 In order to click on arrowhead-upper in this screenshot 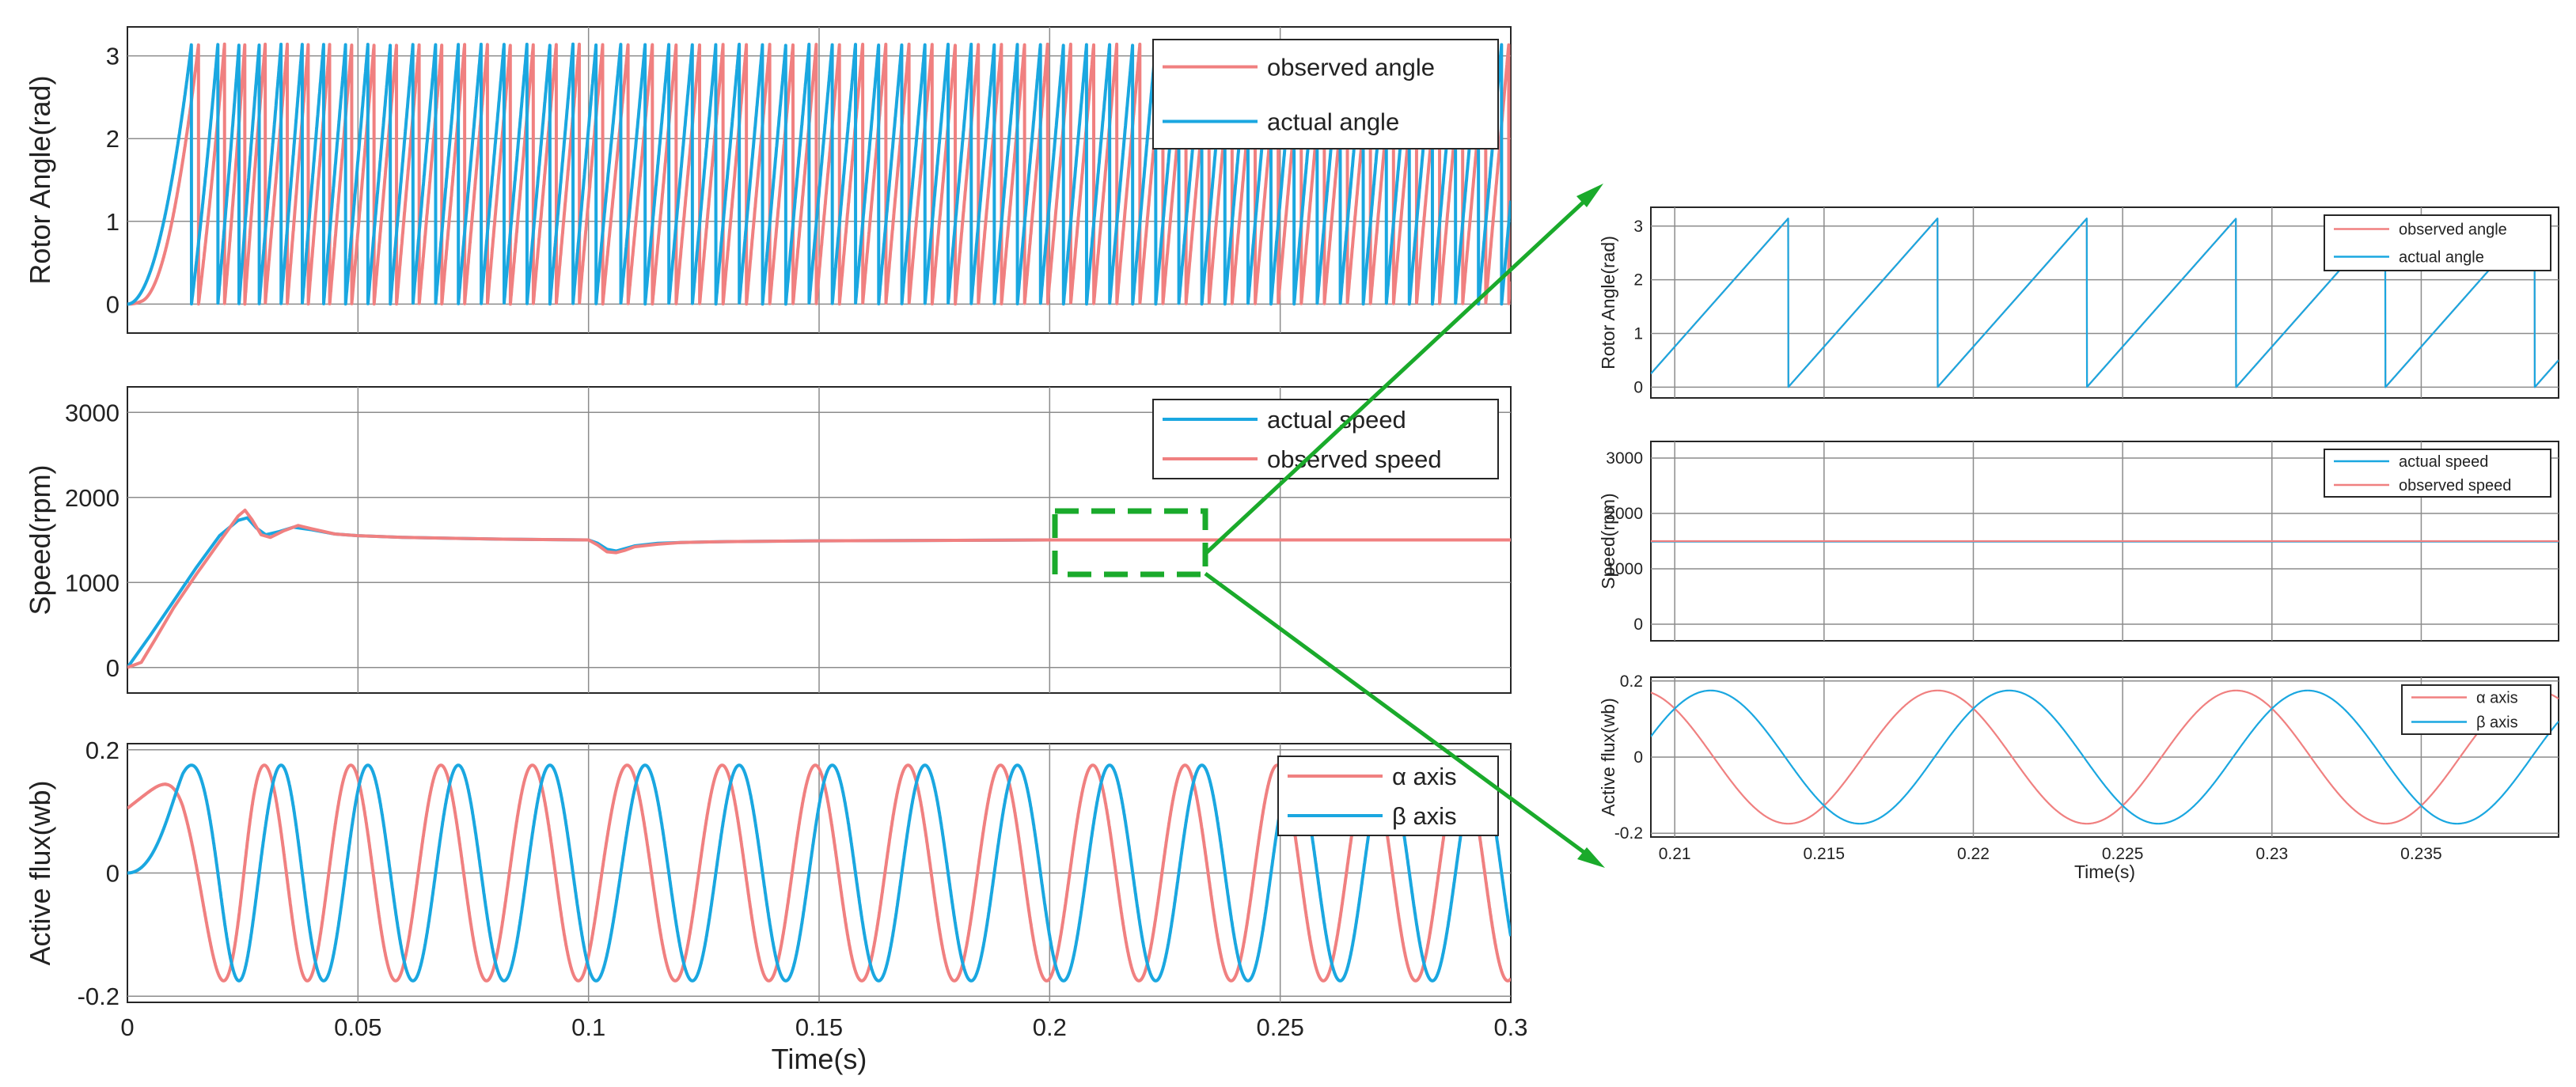, I will do `click(1589, 195)`.